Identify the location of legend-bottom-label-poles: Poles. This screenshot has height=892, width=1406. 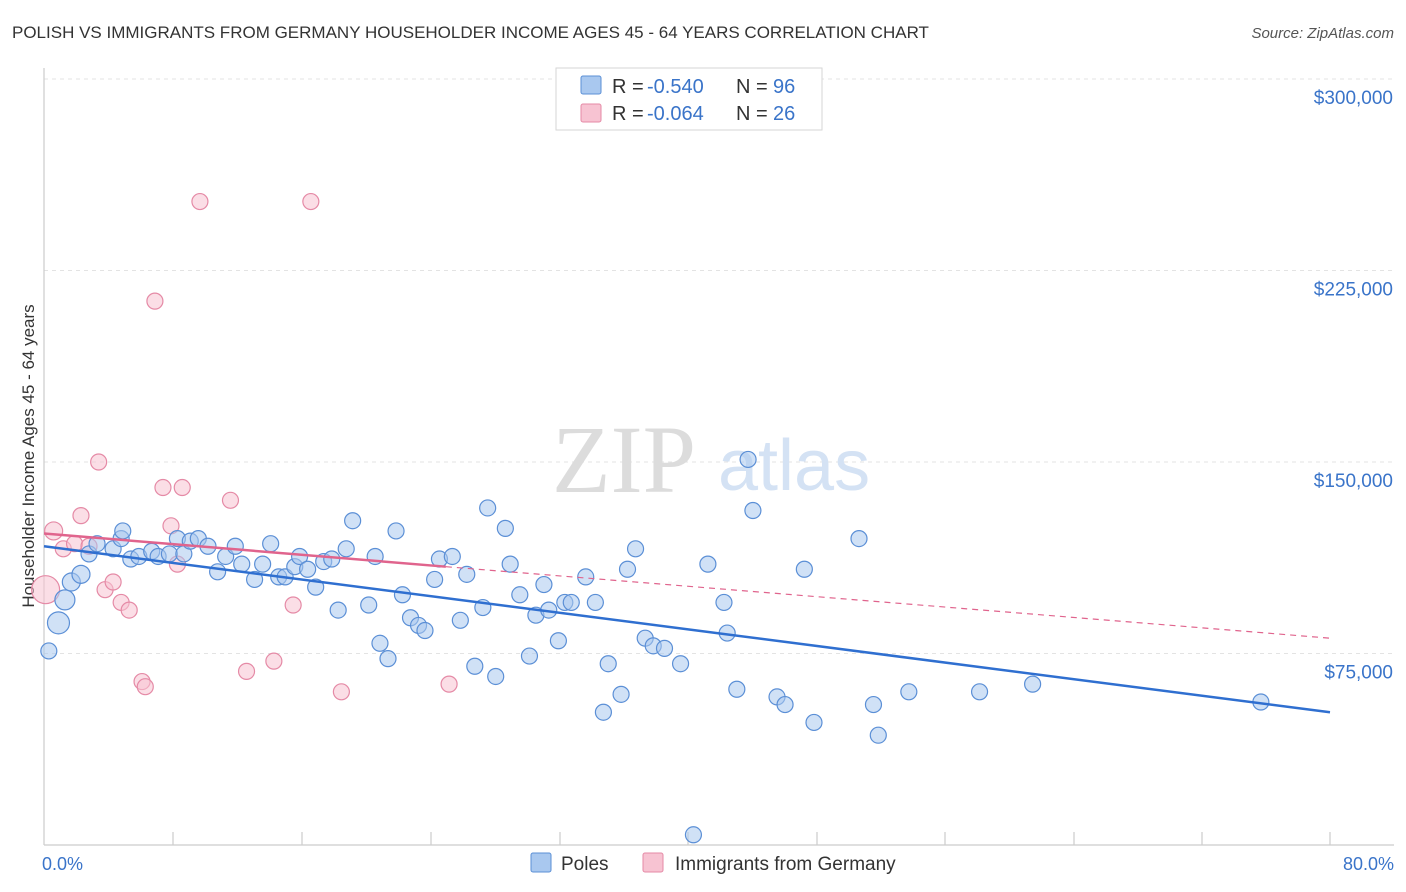
(585, 864).